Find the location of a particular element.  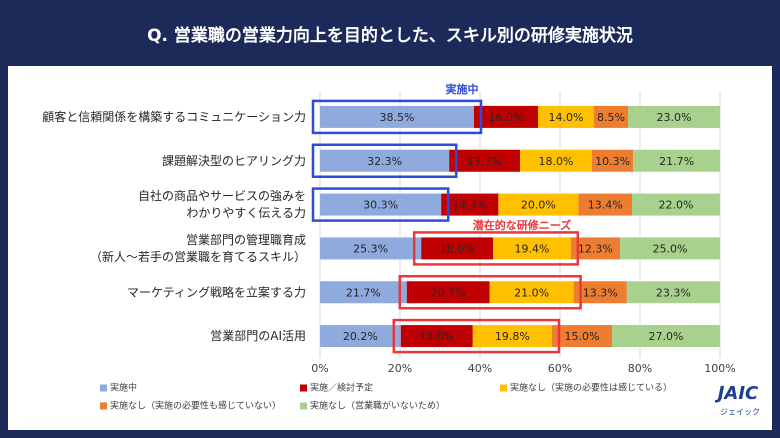

value-label: 14.0% is located at coordinates (566, 117).